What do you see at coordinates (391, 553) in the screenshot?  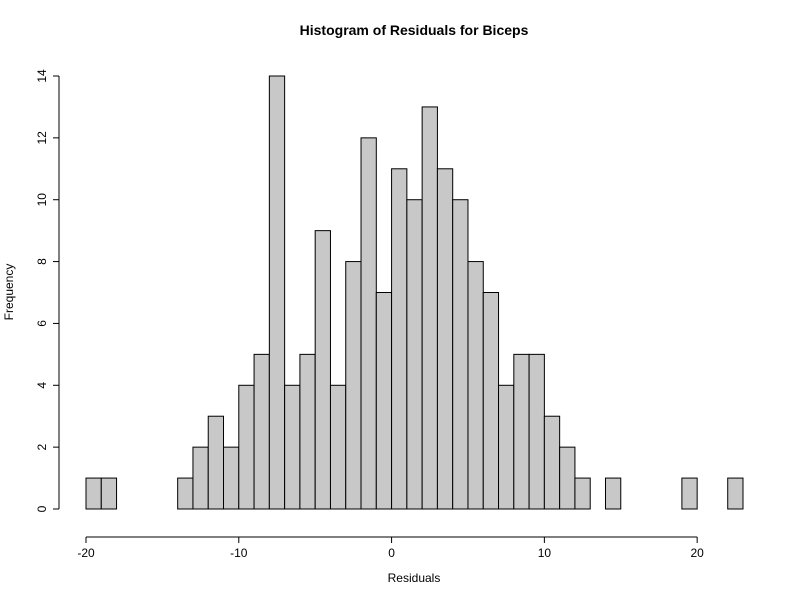 I see `x-tick-label: 0` at bounding box center [391, 553].